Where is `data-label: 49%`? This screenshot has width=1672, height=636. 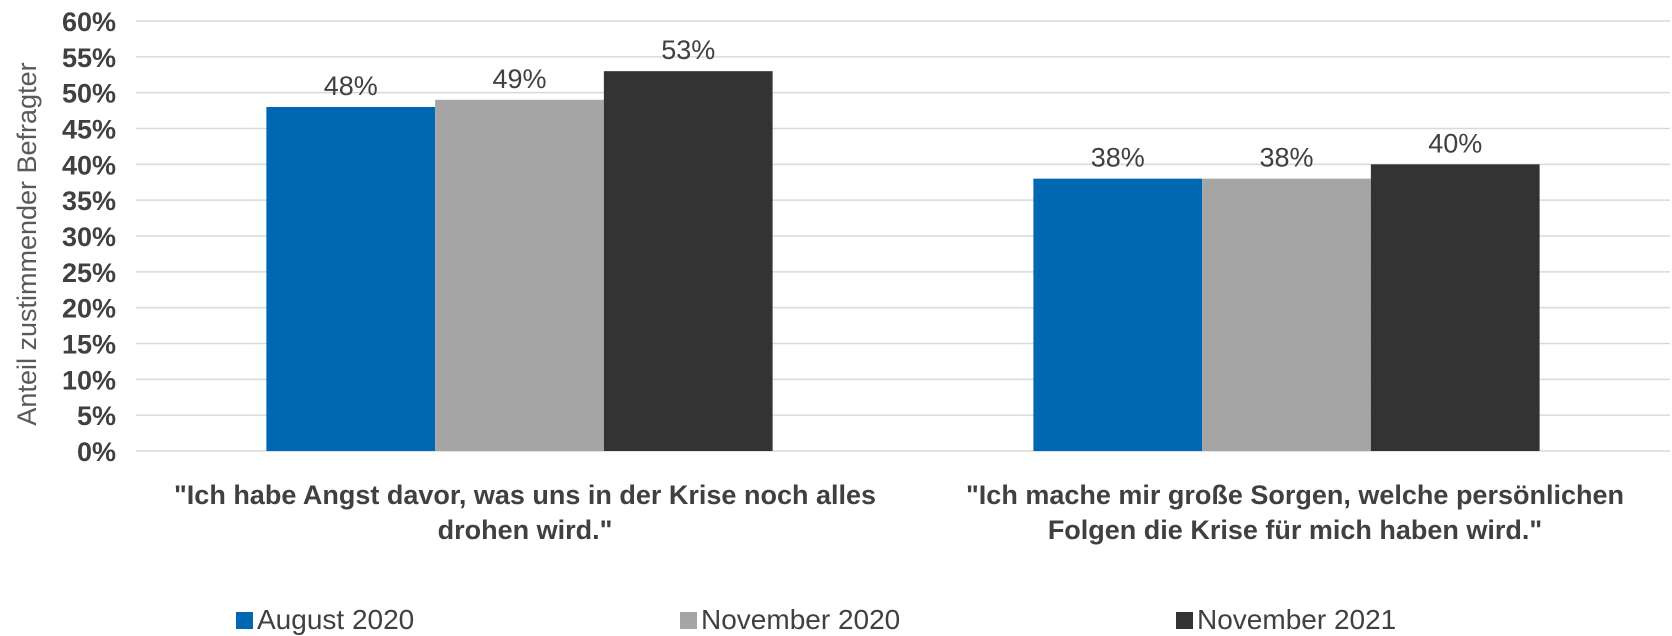
data-label: 49% is located at coordinates (519, 79).